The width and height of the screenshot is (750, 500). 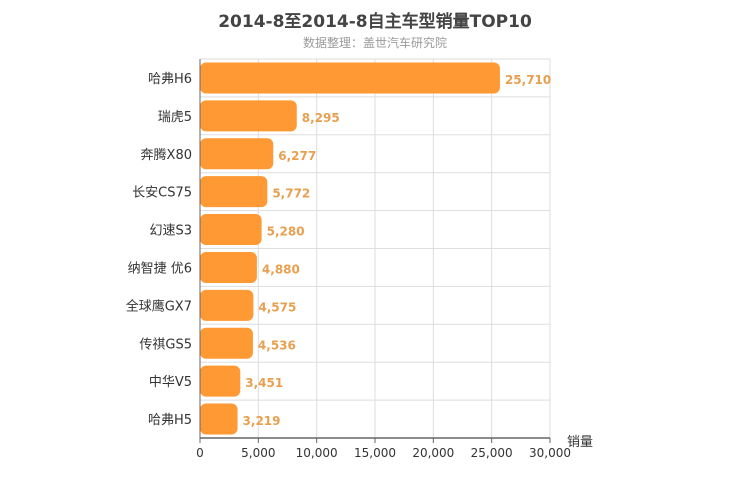 What do you see at coordinates (291, 194) in the screenshot?
I see `bar-value-label: 5,772` at bounding box center [291, 194].